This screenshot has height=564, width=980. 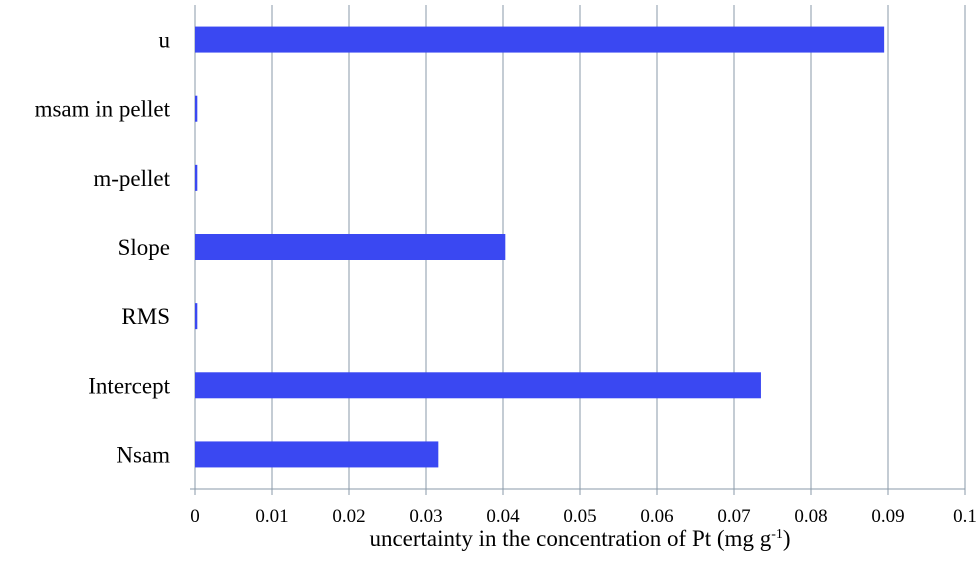 I want to click on x-tick-label: 0.01, so click(x=271, y=516).